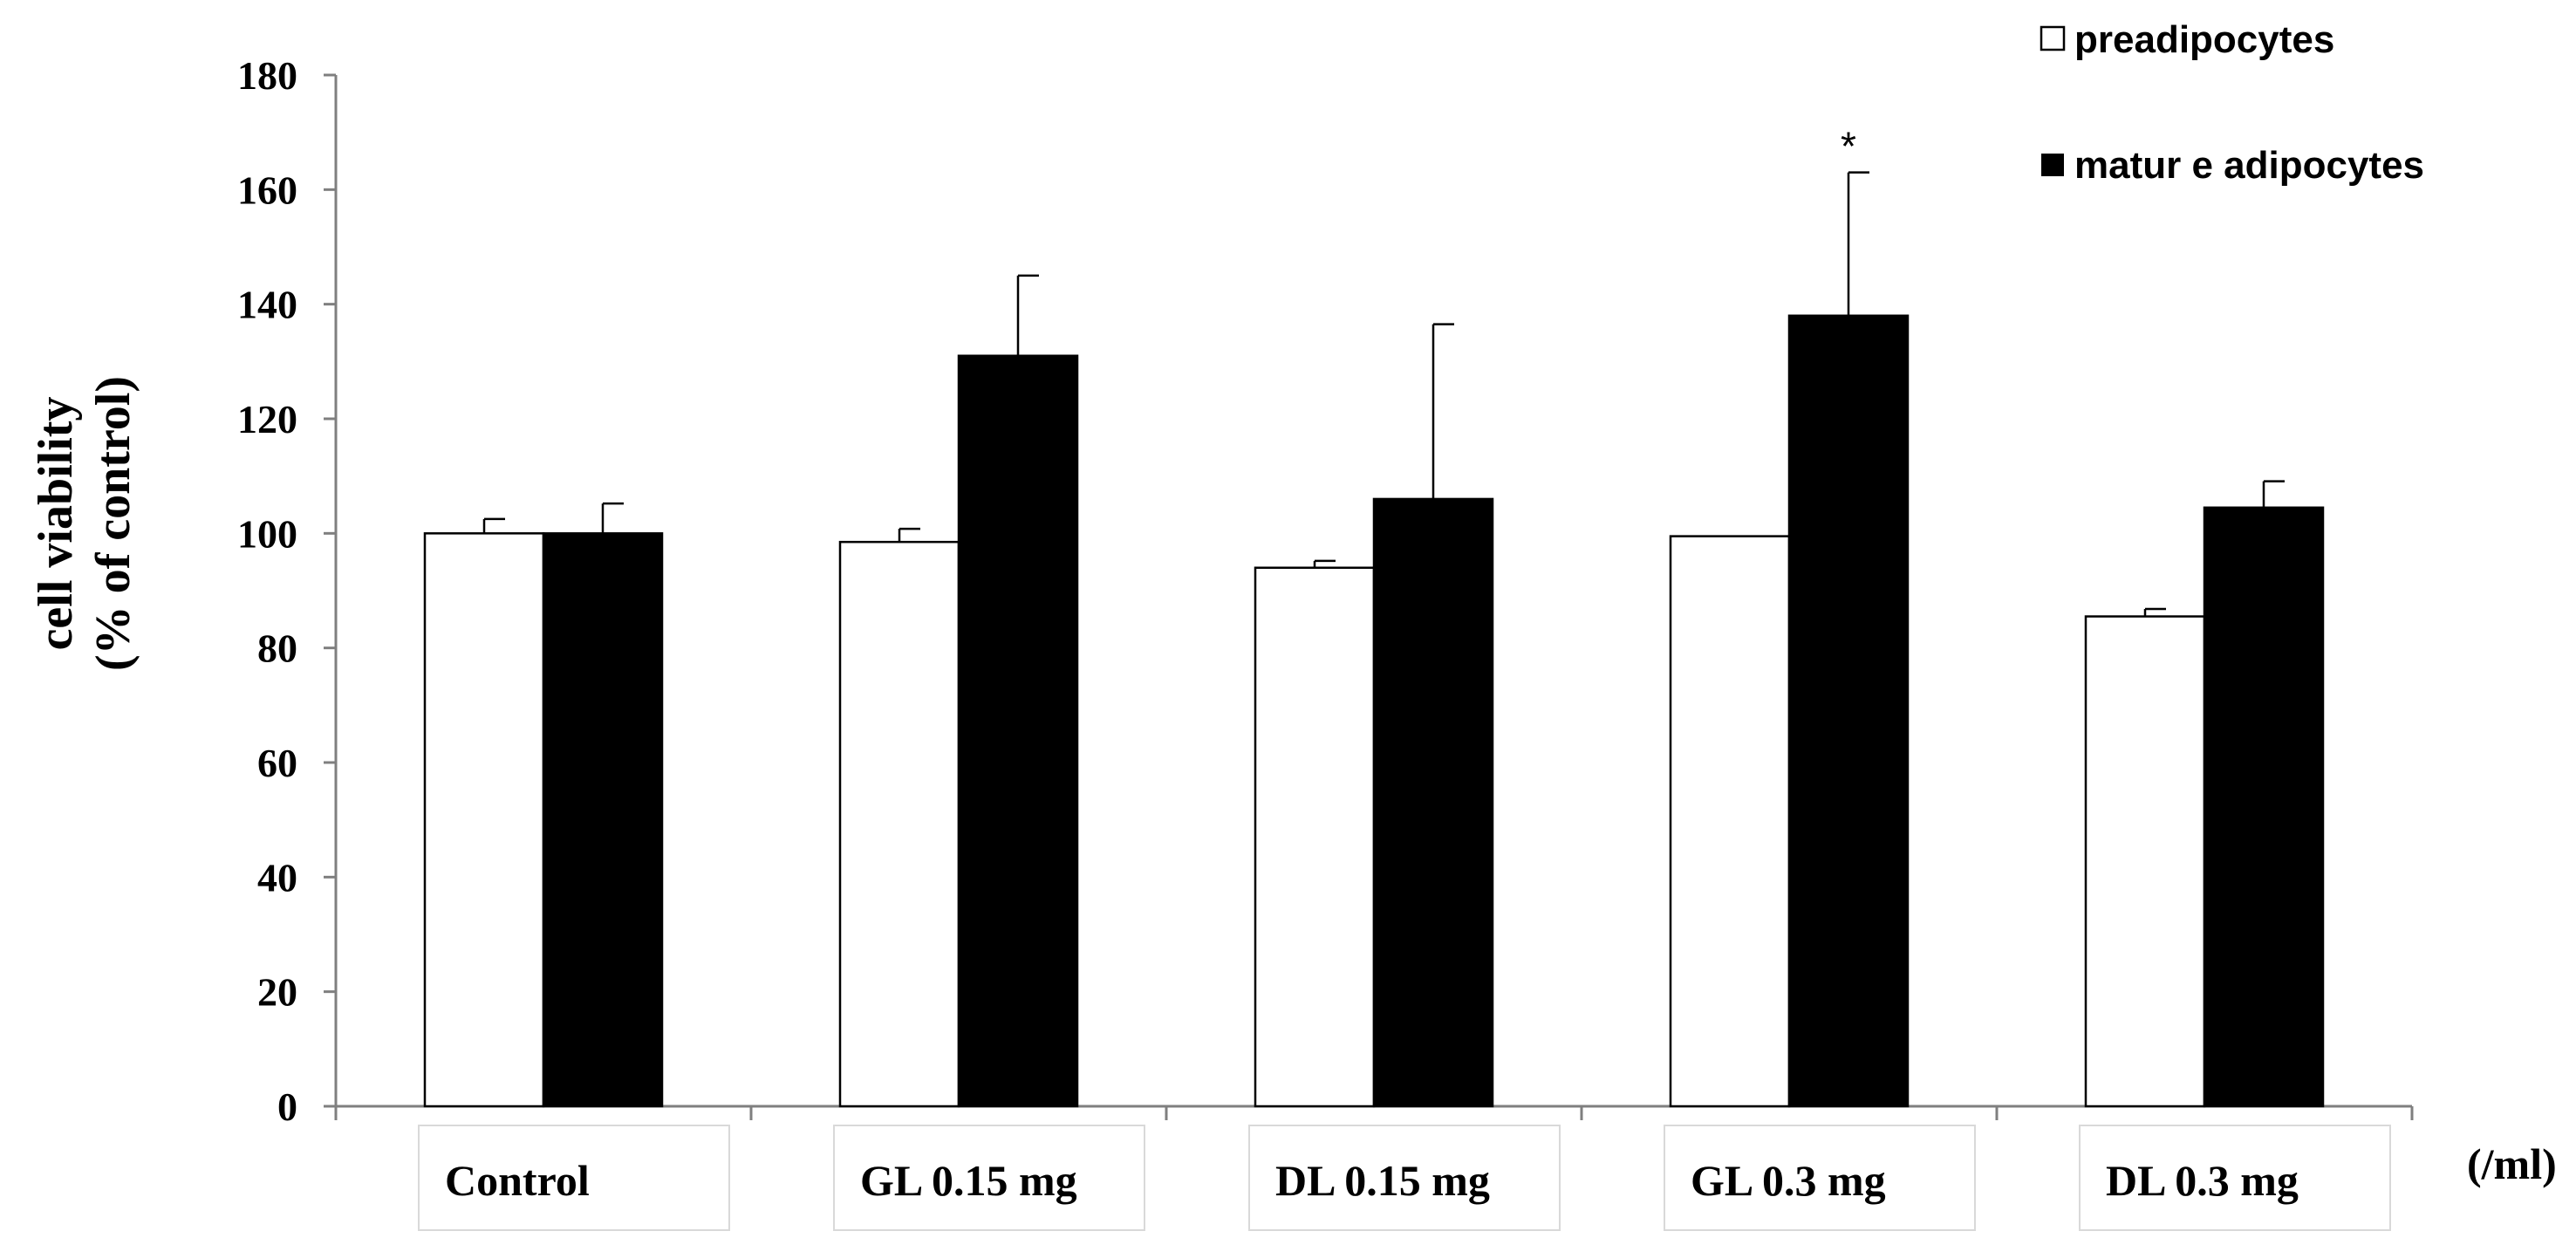 The height and width of the screenshot is (1238, 2576). Describe the element at coordinates (2202, 1180) in the screenshot. I see `category-label-4: DL 0.3 mg` at that location.